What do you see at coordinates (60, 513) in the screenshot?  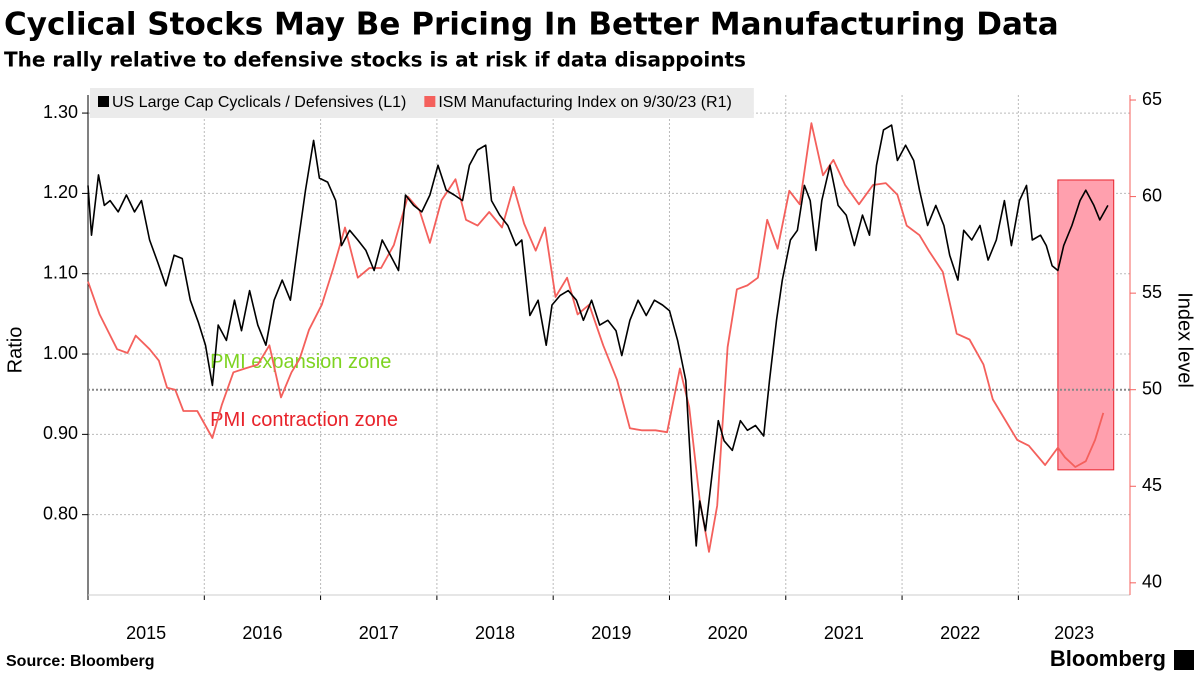 I see `y-tick-label: 0.80` at bounding box center [60, 513].